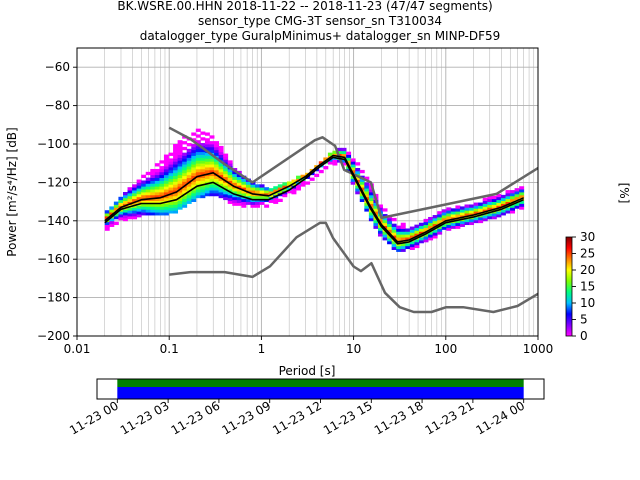 This screenshot has width=640, height=480. I want to click on coverage-tick-label: 11-24 00, so click(500, 417).